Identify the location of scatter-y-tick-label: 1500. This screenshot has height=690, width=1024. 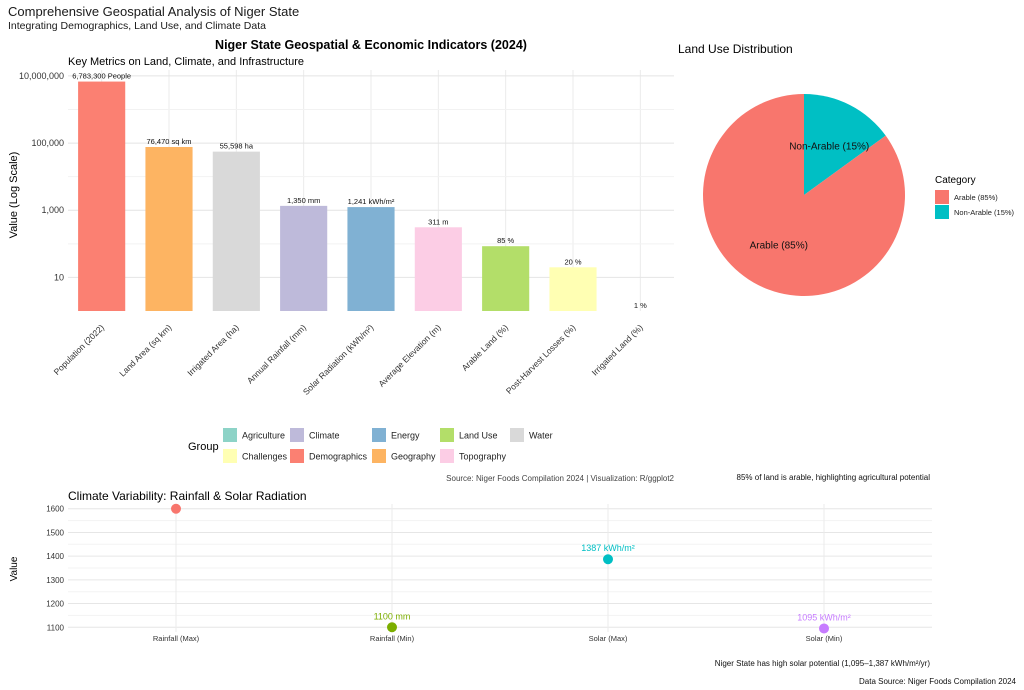
(55, 532).